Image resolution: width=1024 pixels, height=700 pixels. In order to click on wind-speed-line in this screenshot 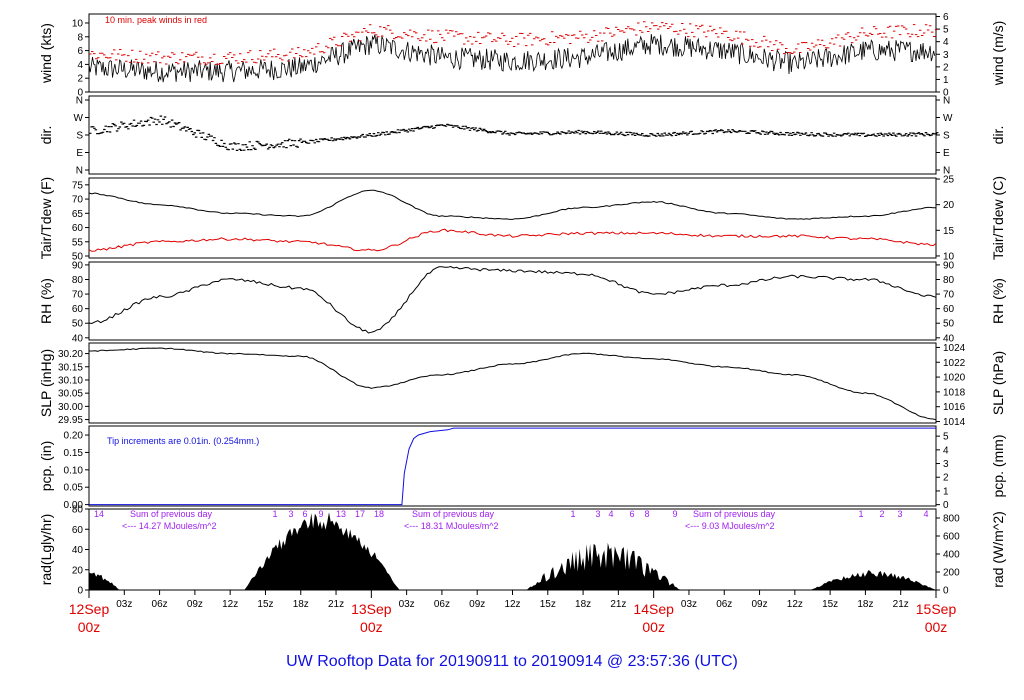, I will do `click(512, 58)`.